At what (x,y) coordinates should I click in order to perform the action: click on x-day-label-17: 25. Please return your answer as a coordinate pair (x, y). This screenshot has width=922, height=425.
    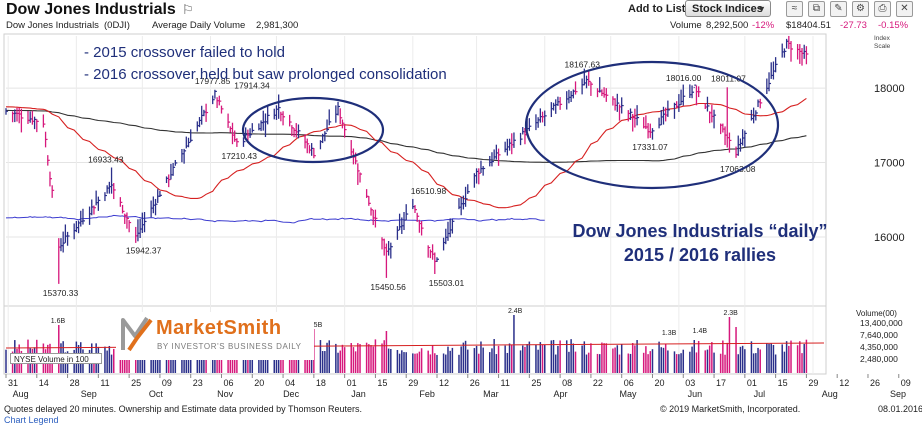
    Looking at the image, I should click on (536, 383).